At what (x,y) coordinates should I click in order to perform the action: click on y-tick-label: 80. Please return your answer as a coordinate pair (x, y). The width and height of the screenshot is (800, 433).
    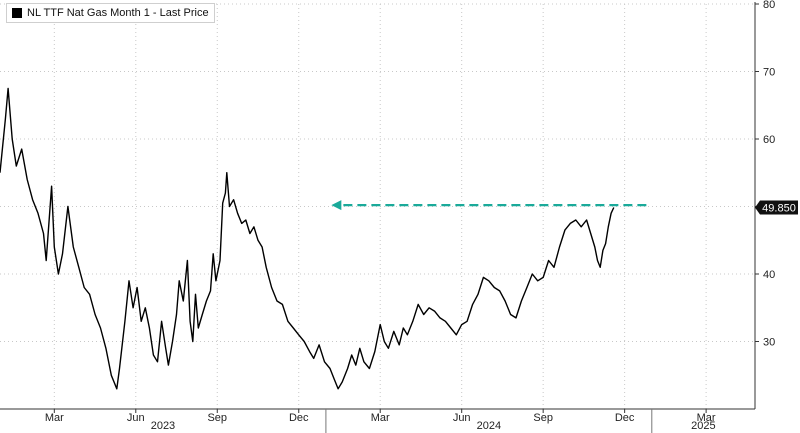
    Looking at the image, I should click on (769, 5).